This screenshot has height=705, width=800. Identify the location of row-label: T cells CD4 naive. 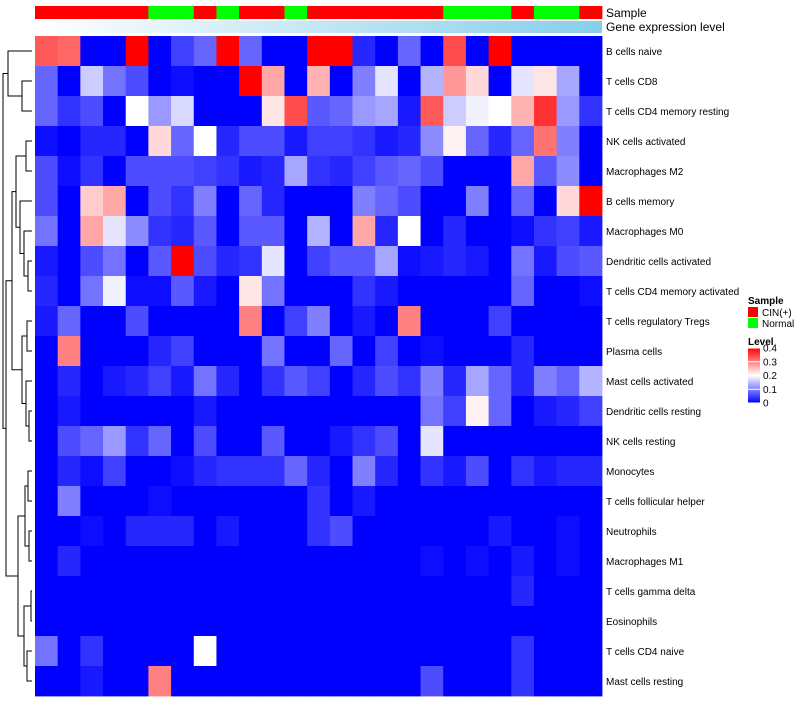
(645, 652).